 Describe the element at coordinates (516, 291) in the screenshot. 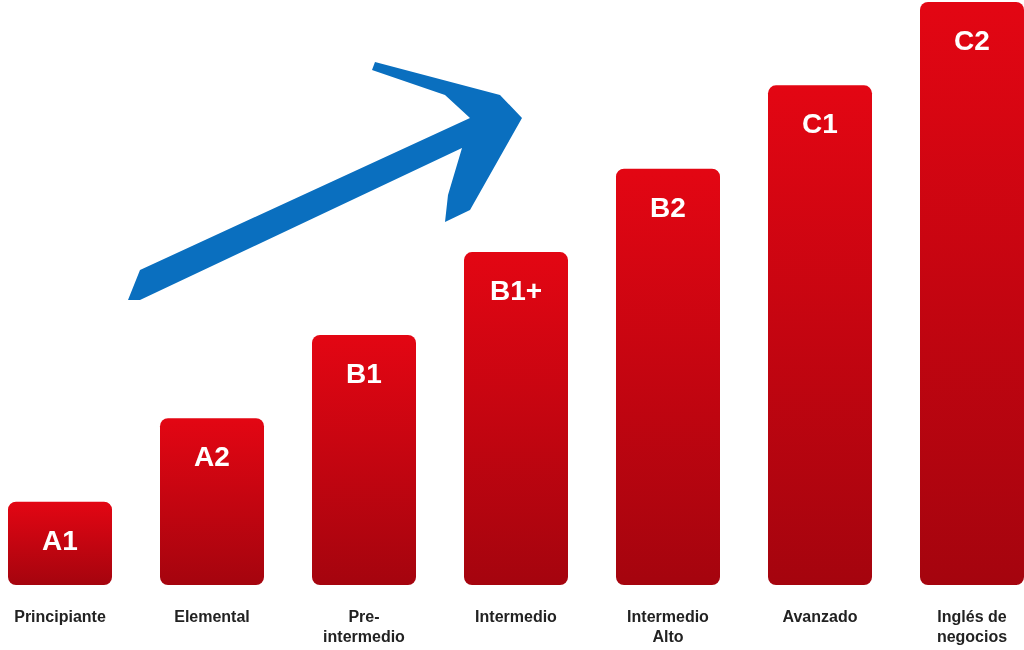

I see `annotation: B1+` at that location.